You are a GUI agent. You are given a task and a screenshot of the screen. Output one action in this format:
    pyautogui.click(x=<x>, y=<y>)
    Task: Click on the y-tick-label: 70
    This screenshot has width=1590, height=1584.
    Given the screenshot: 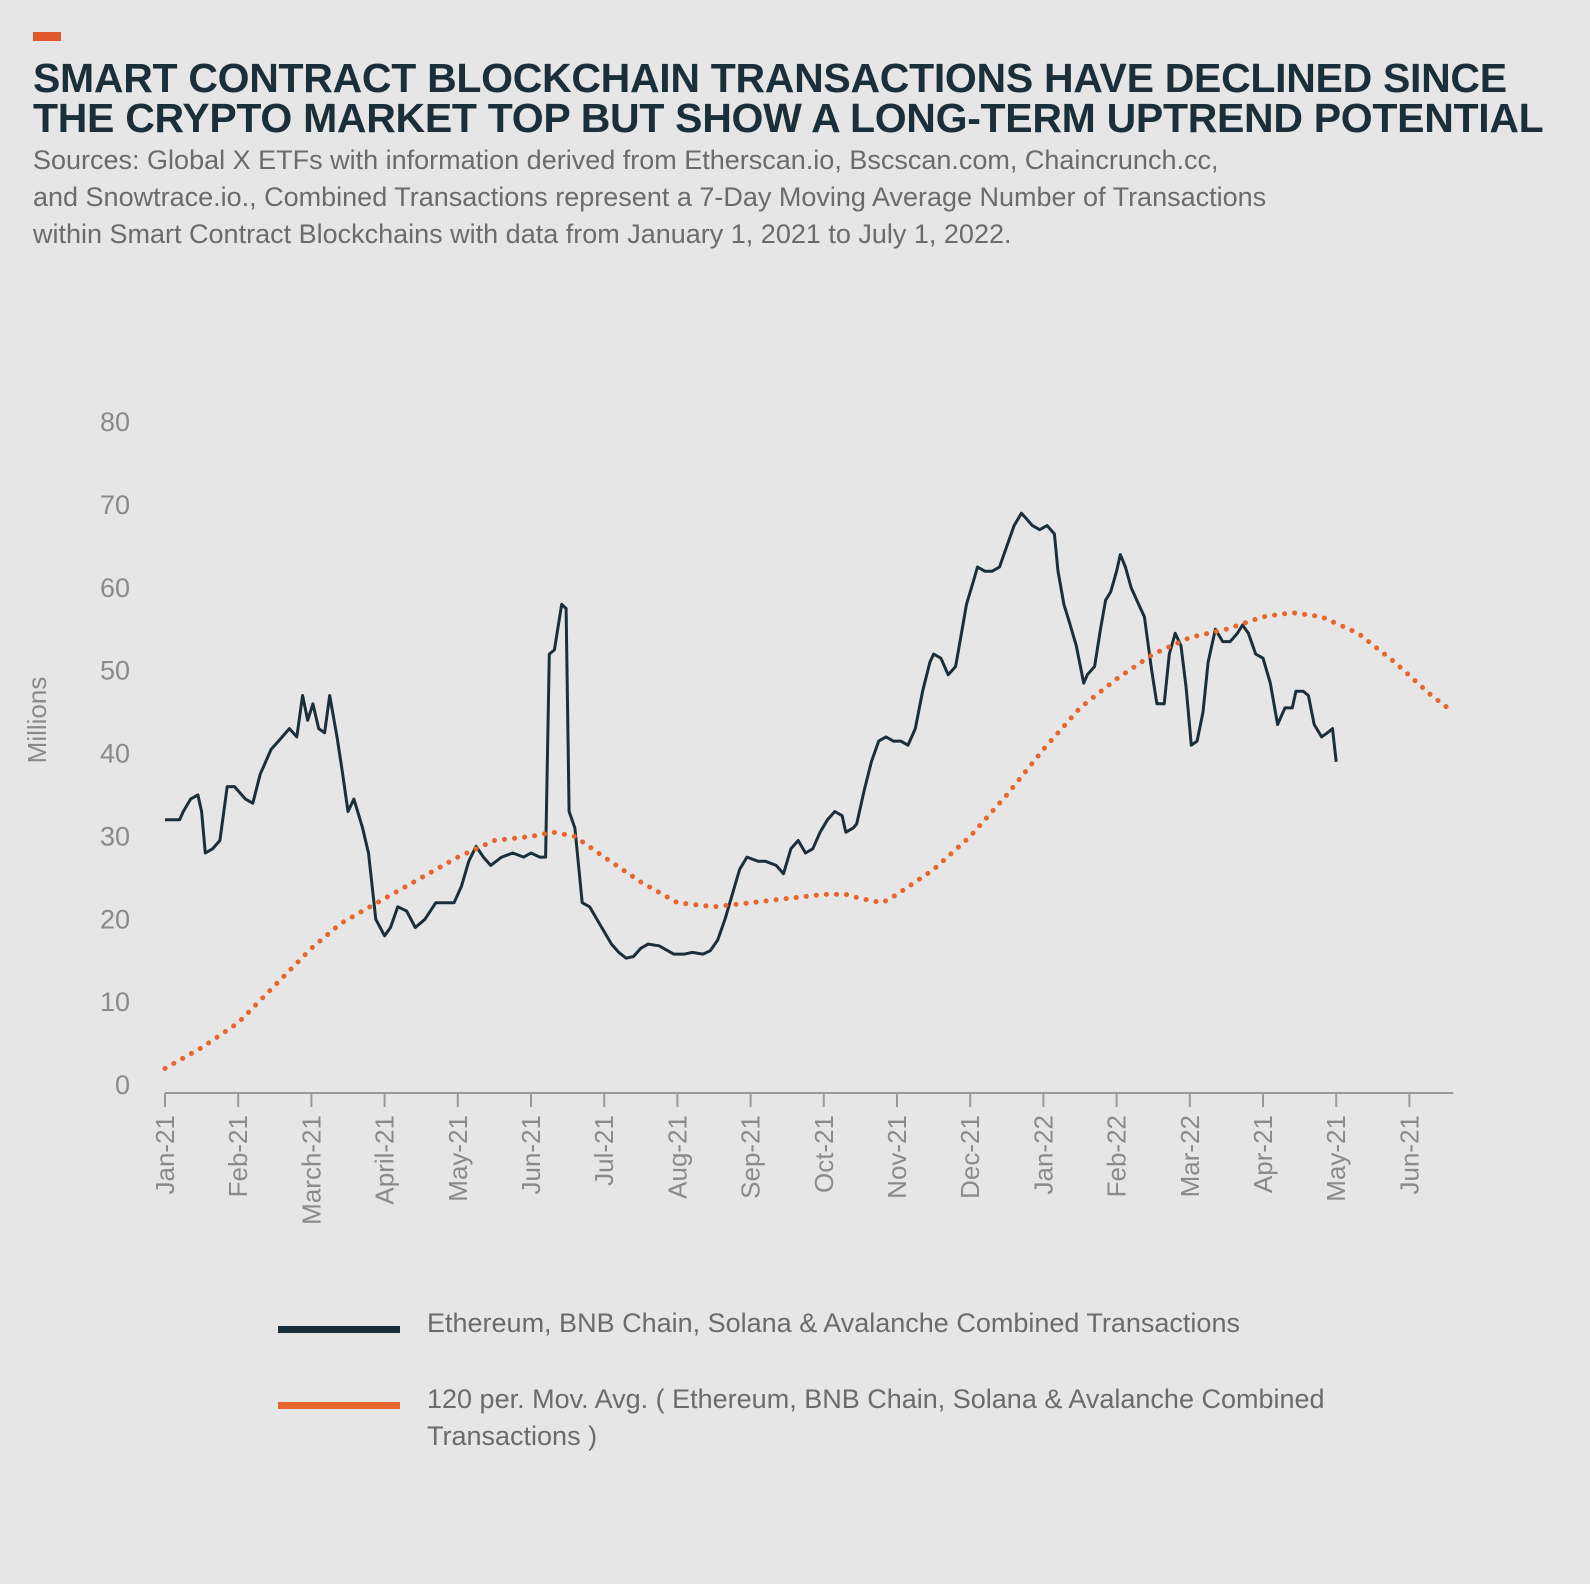 What is the action you would take?
    pyautogui.click(x=115, y=505)
    